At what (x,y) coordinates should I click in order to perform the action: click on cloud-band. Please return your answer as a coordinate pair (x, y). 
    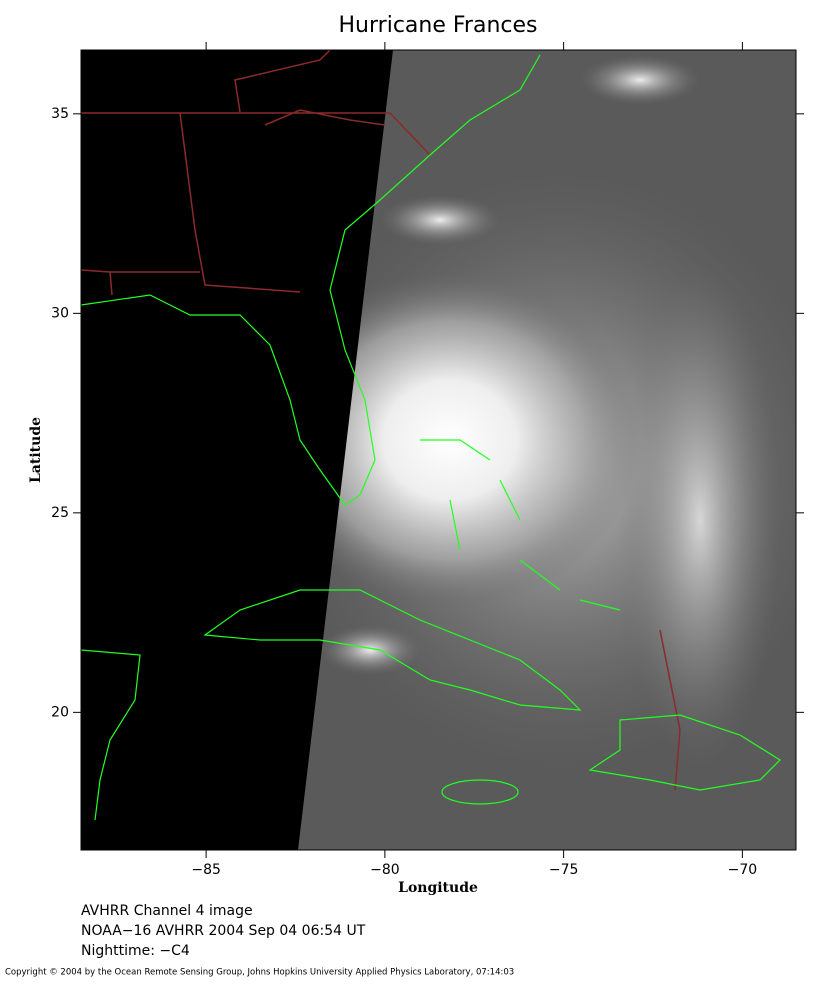
    Looking at the image, I should click on (700, 520).